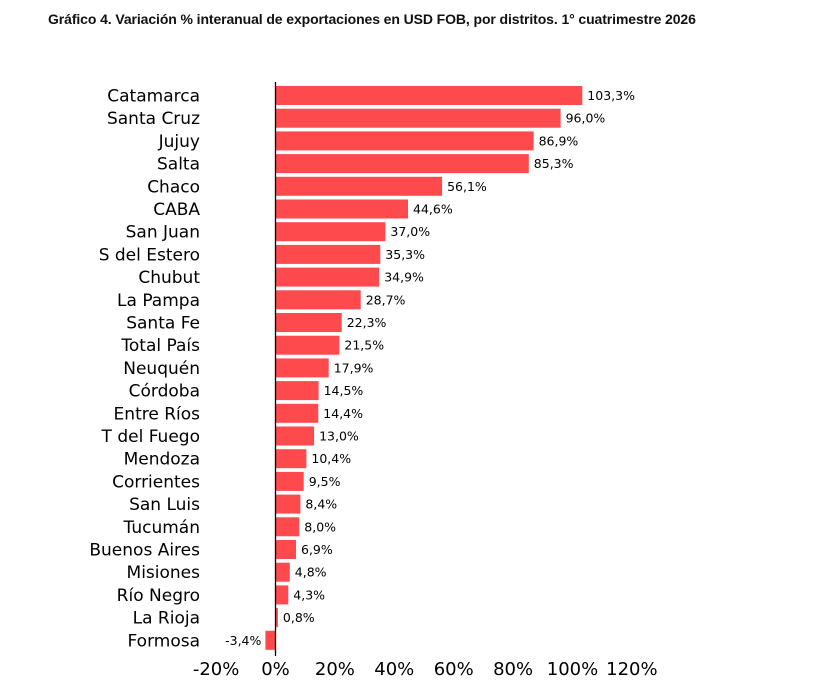 The image size is (813, 691). I want to click on x-tick-label: -20%, so click(216, 669).